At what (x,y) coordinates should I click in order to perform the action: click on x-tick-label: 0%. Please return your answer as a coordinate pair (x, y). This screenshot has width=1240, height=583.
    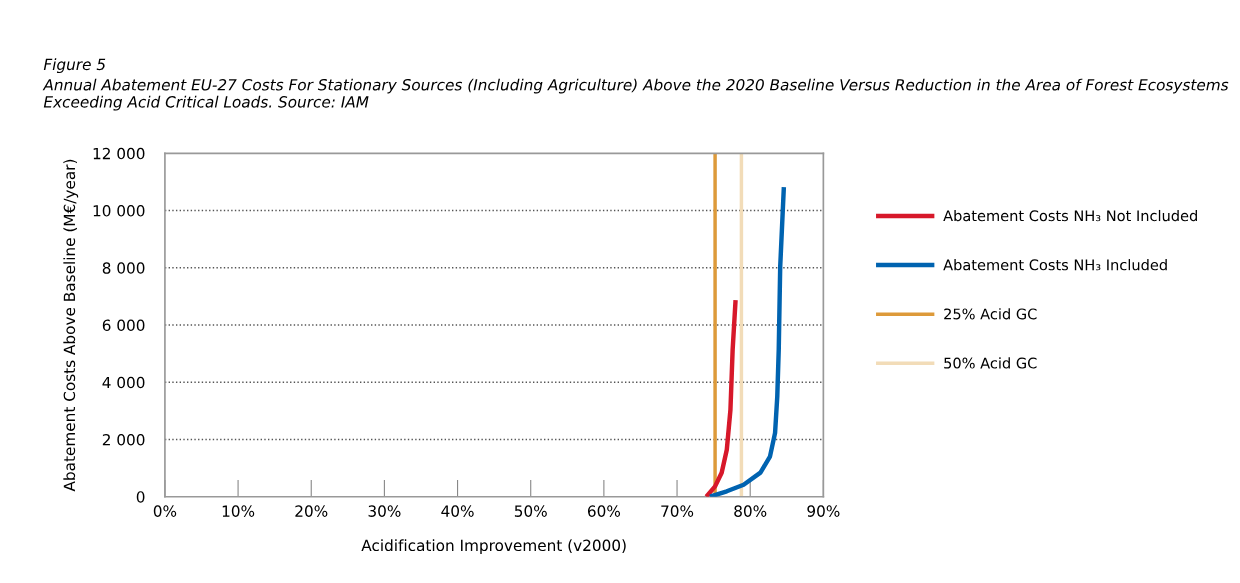
    Looking at the image, I should click on (165, 511).